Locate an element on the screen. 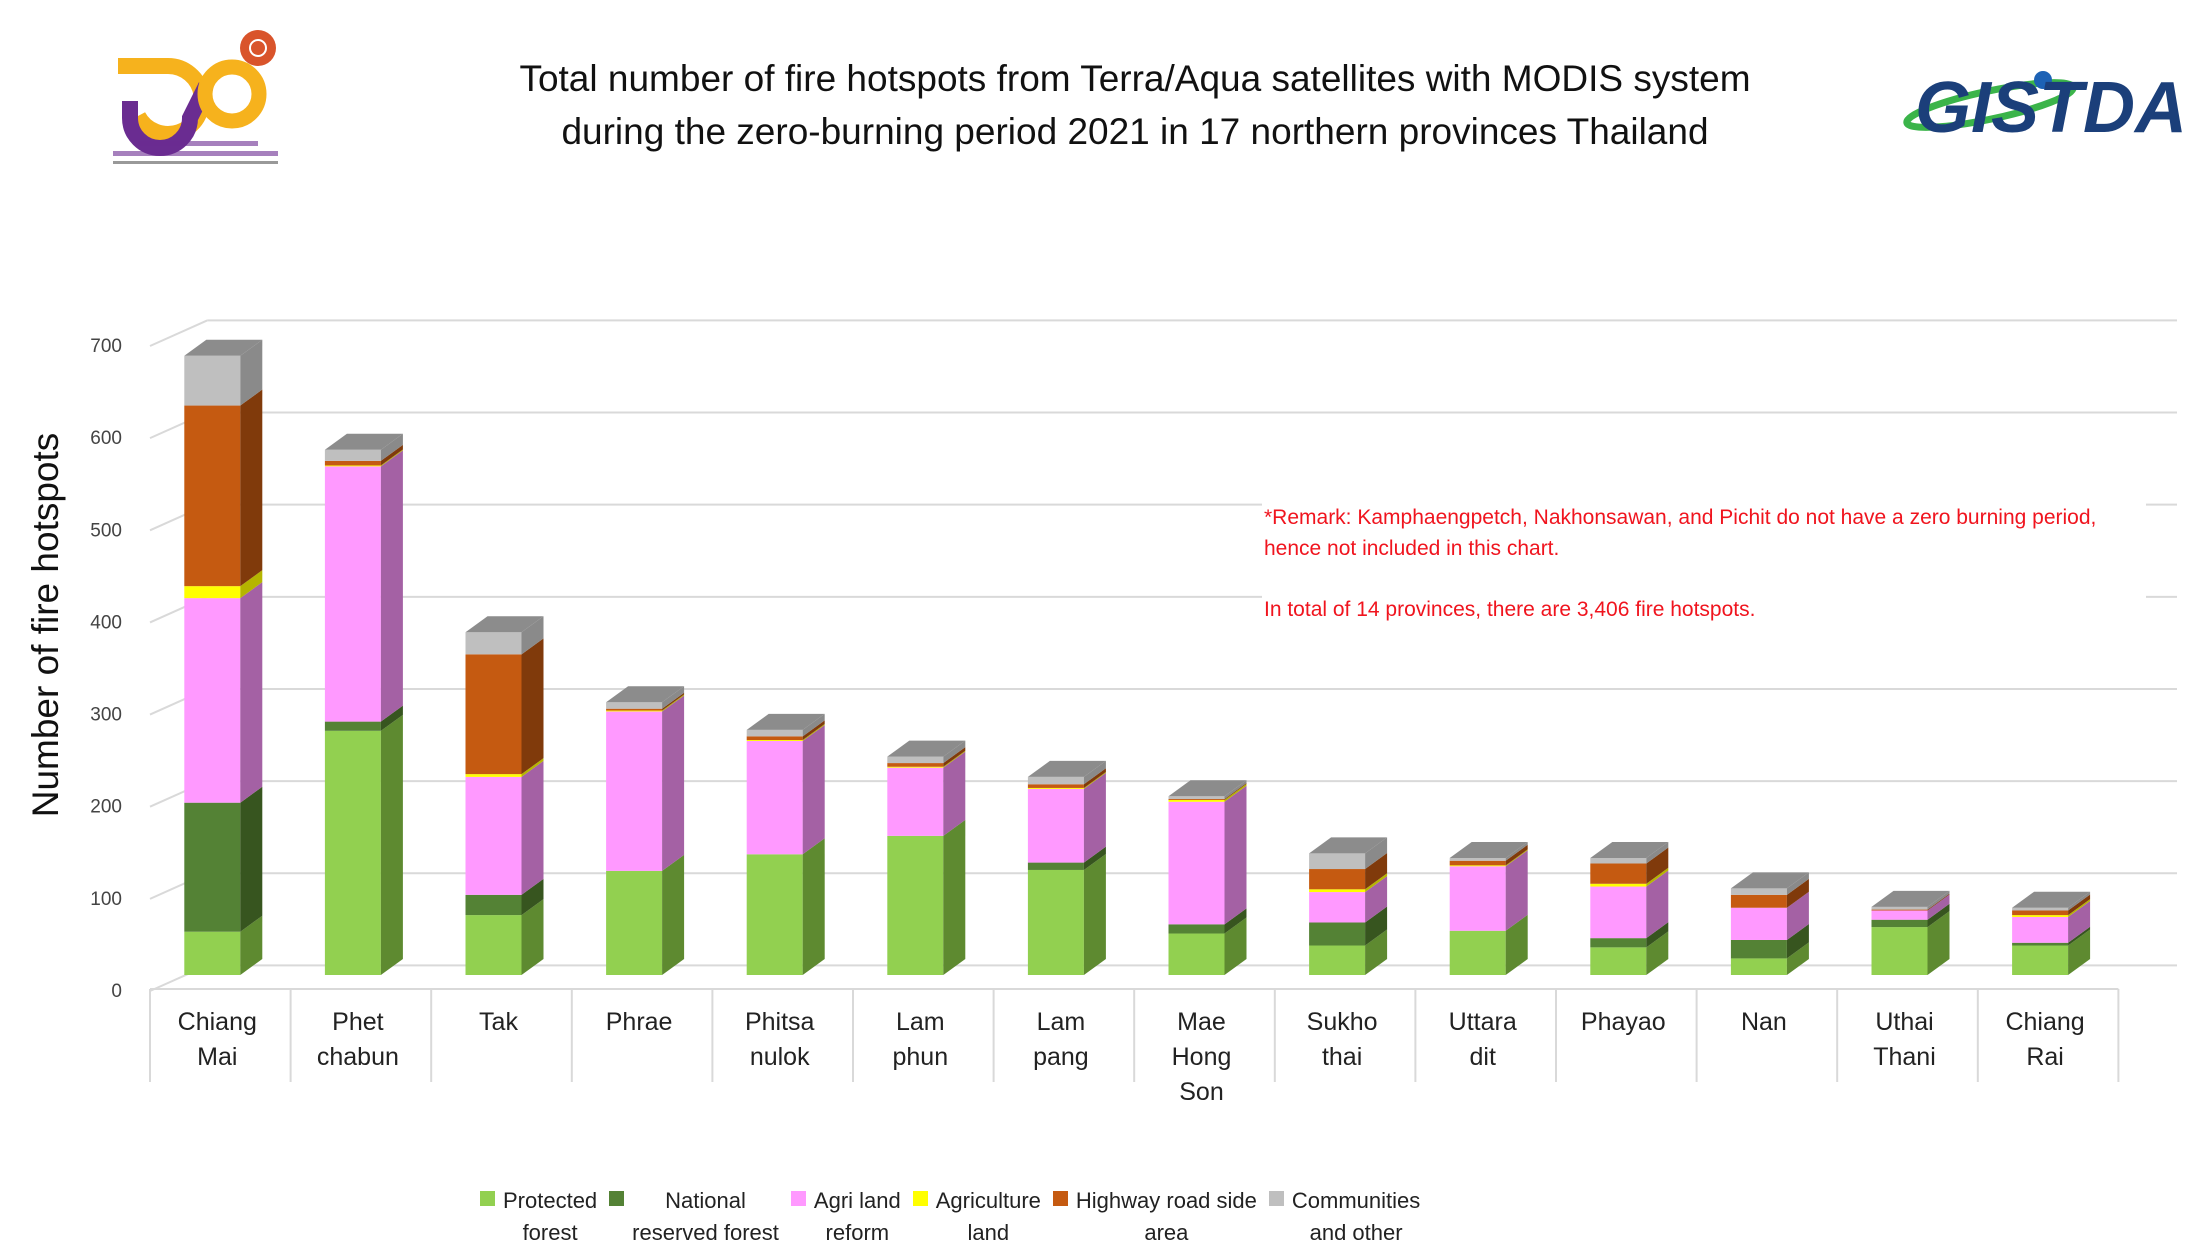  legend-swatch is located at coordinates (1276, 1198).